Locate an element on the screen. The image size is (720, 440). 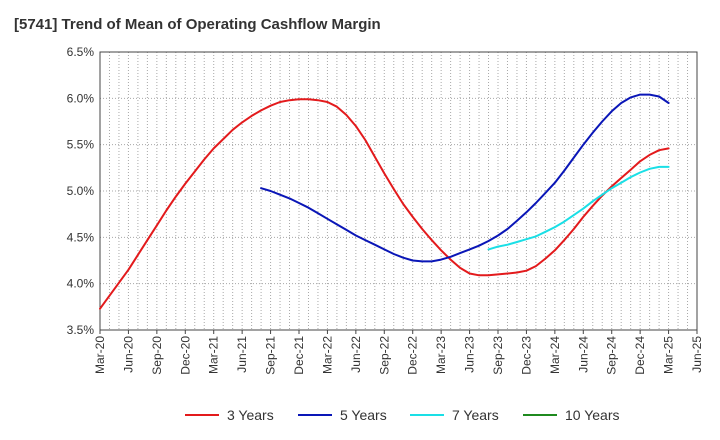
x-tick-label: Jun-24 is located at coordinates (583, 354).